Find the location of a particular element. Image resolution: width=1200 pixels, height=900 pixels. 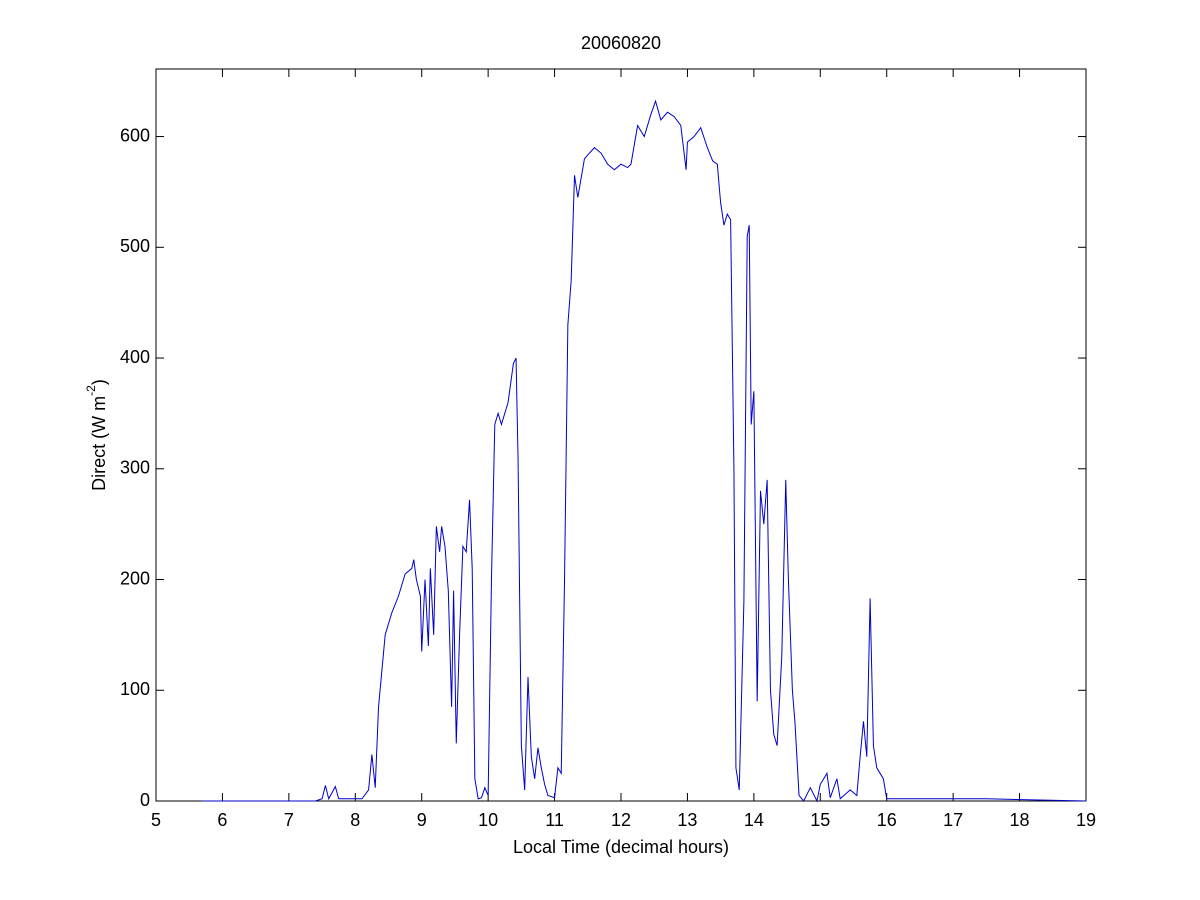

y-axis-label-superscript: -2 is located at coordinates (91, 390).